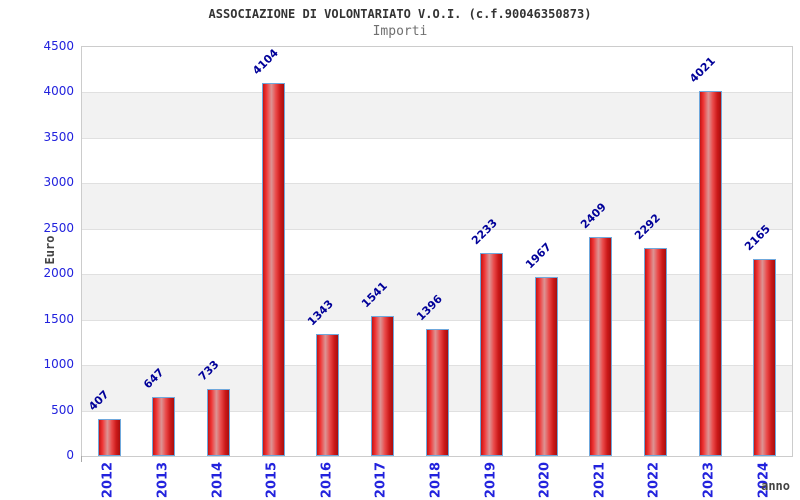  I want to click on y-tick-label: 1500, so click(58, 318).